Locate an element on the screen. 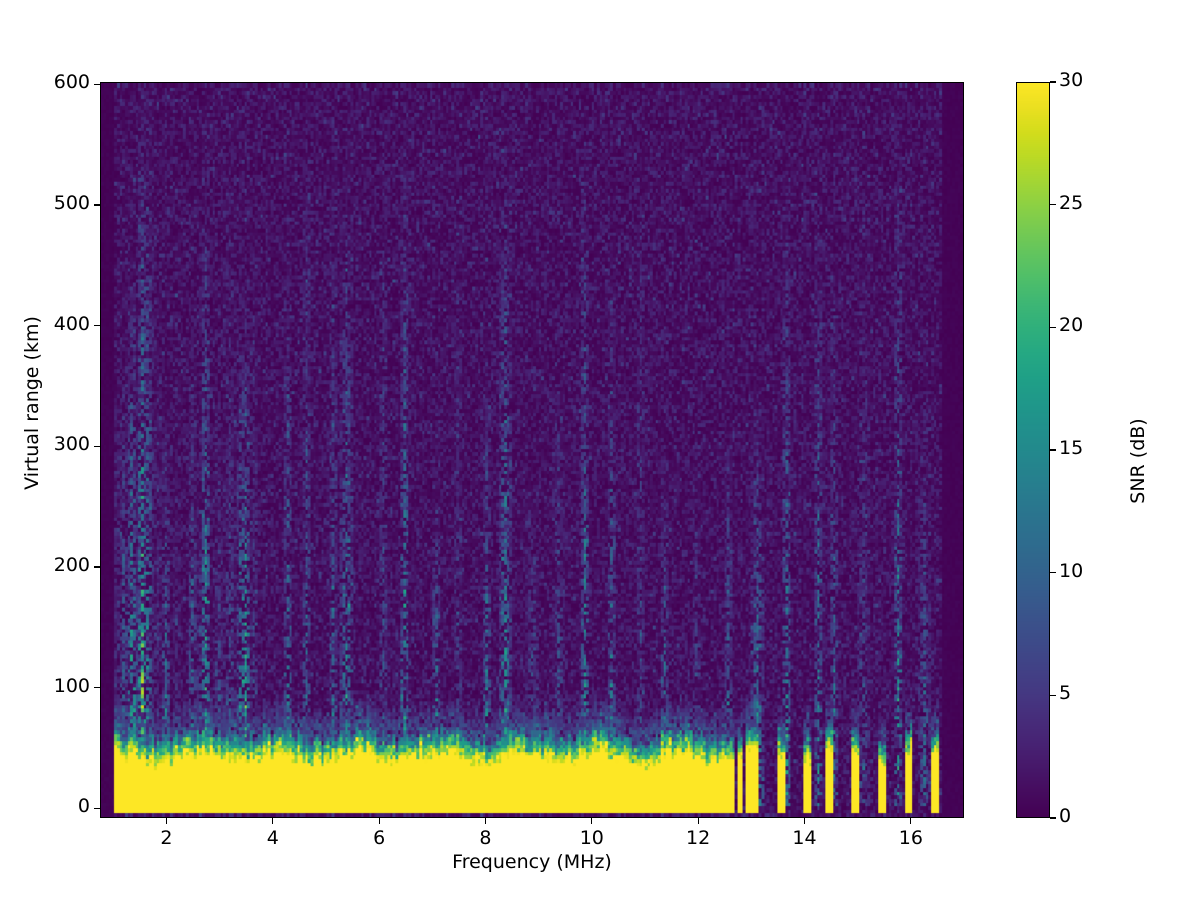 The height and width of the screenshot is (900, 1200). y-tick-label: 100 is located at coordinates (71, 685).